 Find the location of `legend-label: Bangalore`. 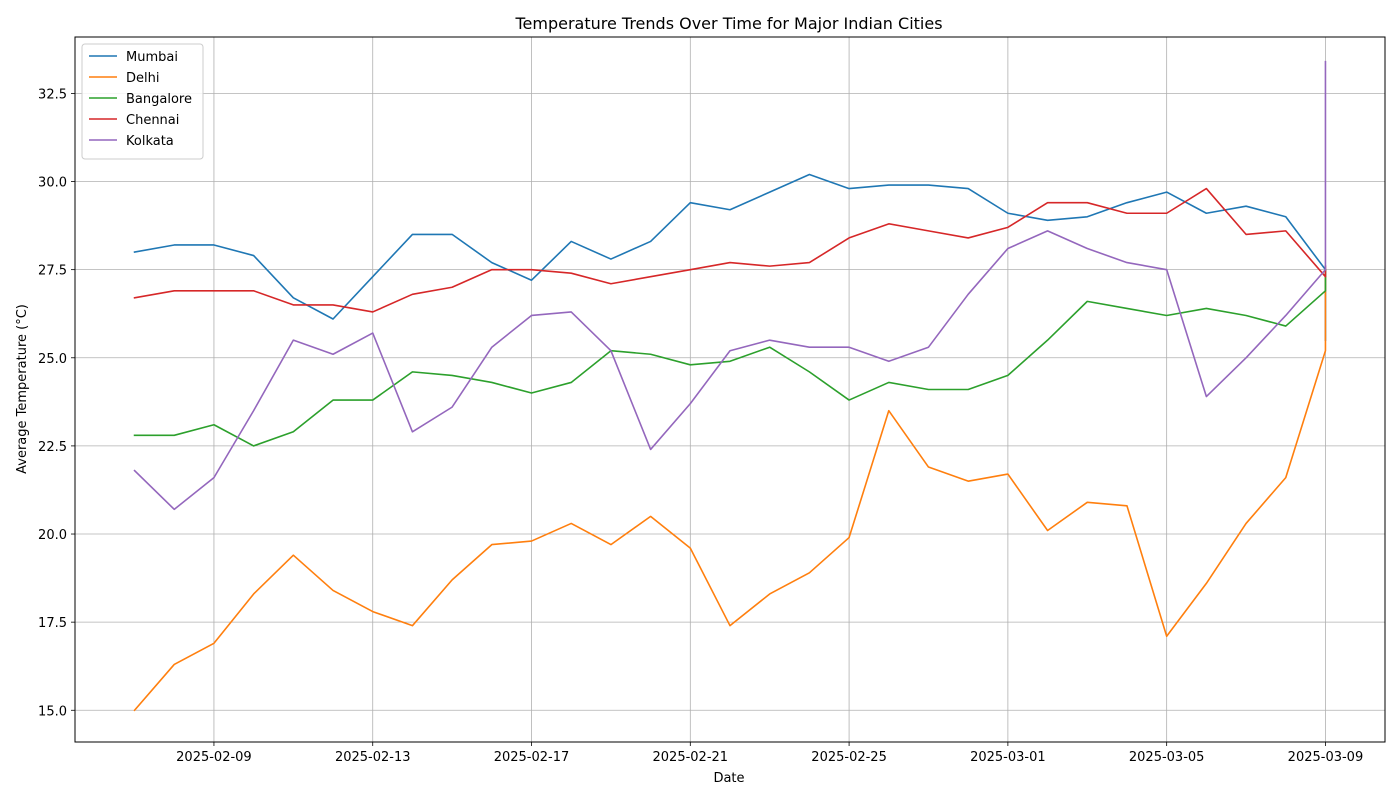

legend-label: Bangalore is located at coordinates (159, 99).